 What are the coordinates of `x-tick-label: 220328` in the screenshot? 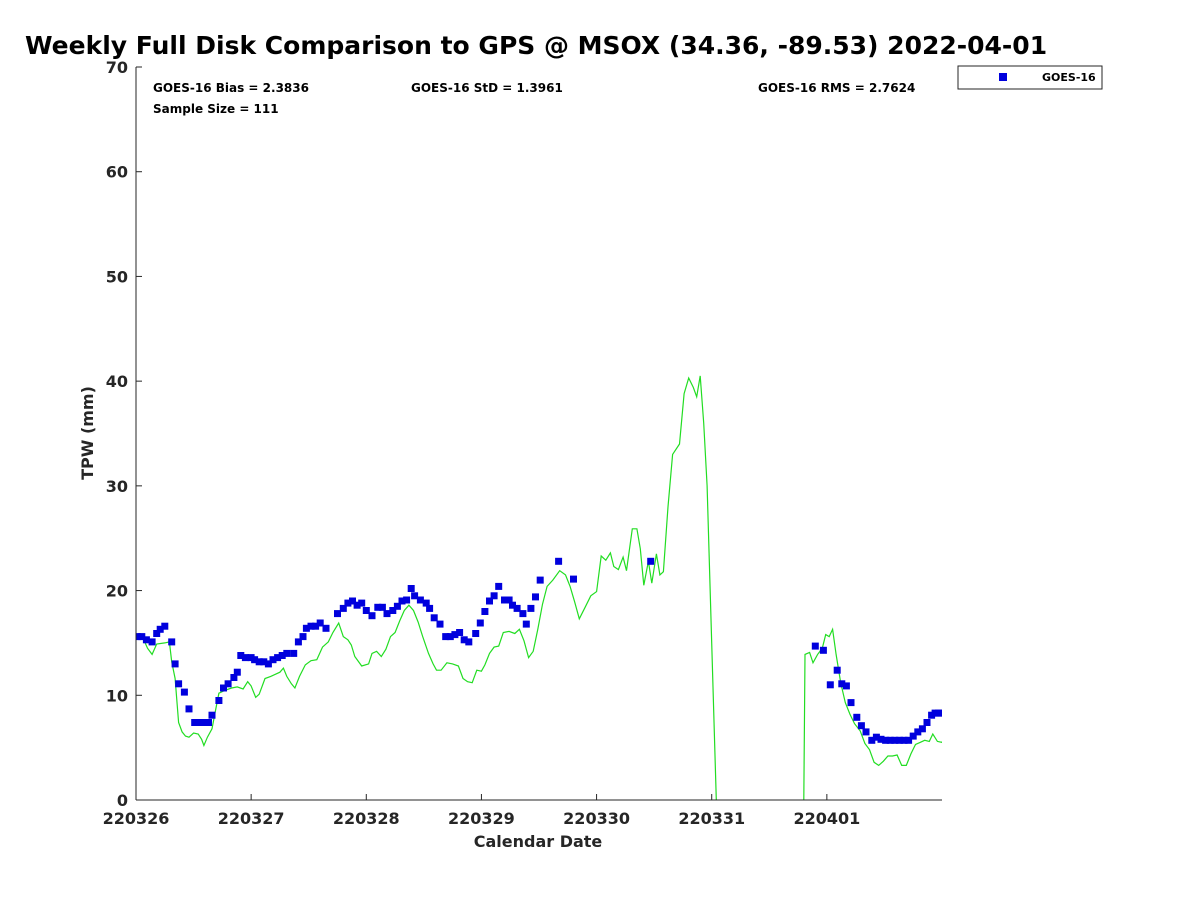 It's located at (366, 818).